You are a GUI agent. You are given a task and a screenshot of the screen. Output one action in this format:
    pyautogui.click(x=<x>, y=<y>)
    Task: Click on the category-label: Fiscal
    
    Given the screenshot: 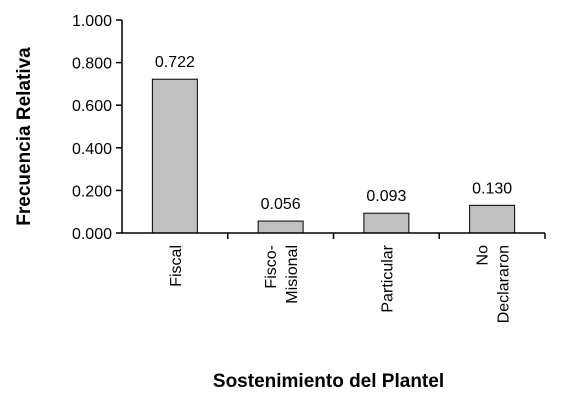 What is the action you would take?
    pyautogui.click(x=176, y=266)
    